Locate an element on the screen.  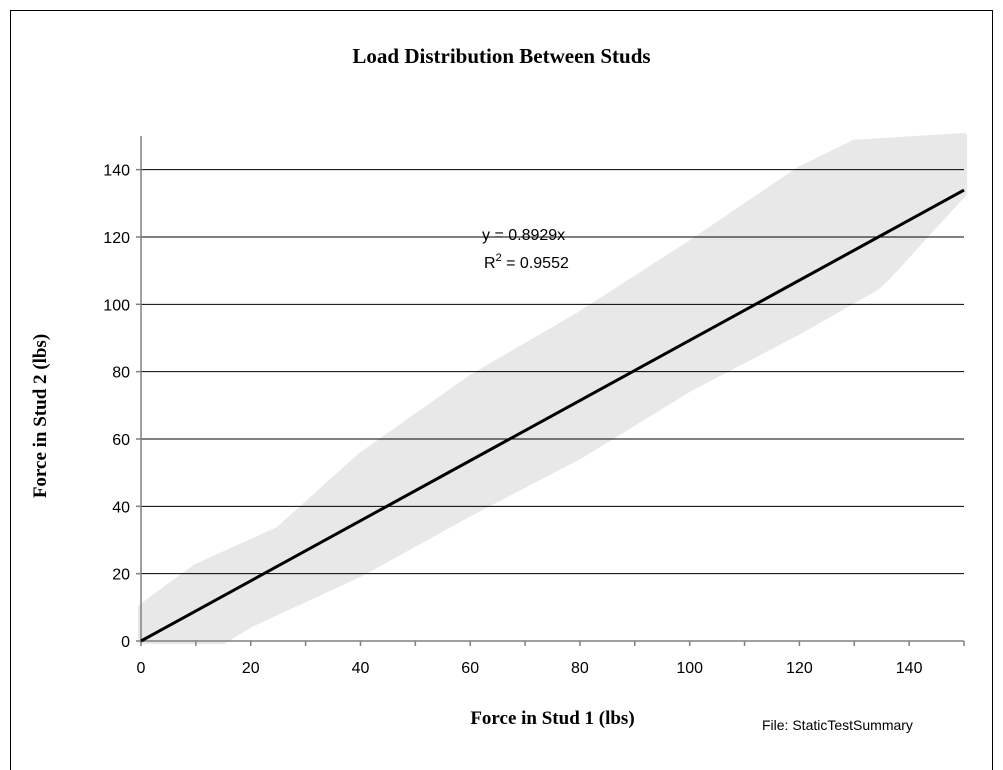
x-tick-label: 80 is located at coordinates (580, 668).